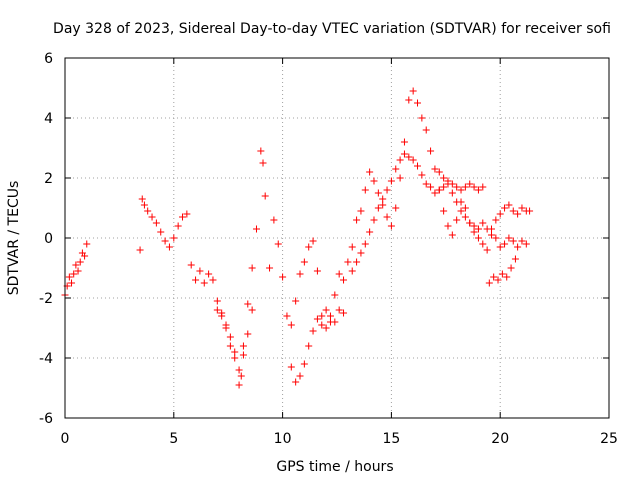 The image size is (640, 480). What do you see at coordinates (609, 439) in the screenshot?
I see `x-tick-label: 25` at bounding box center [609, 439].